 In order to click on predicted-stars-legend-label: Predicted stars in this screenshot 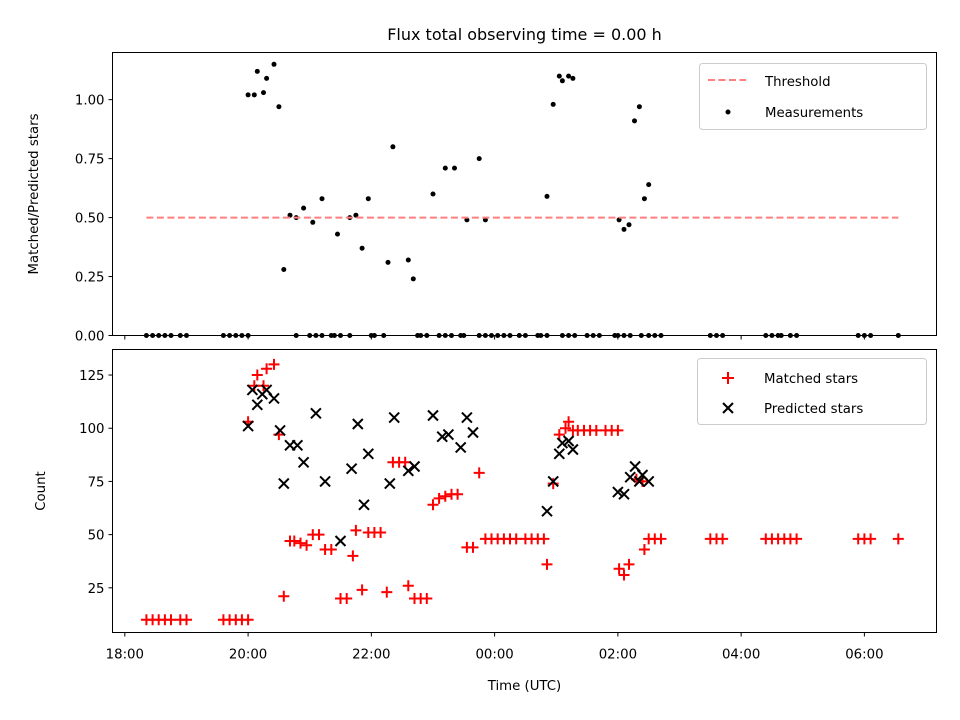, I will do `click(813, 409)`.